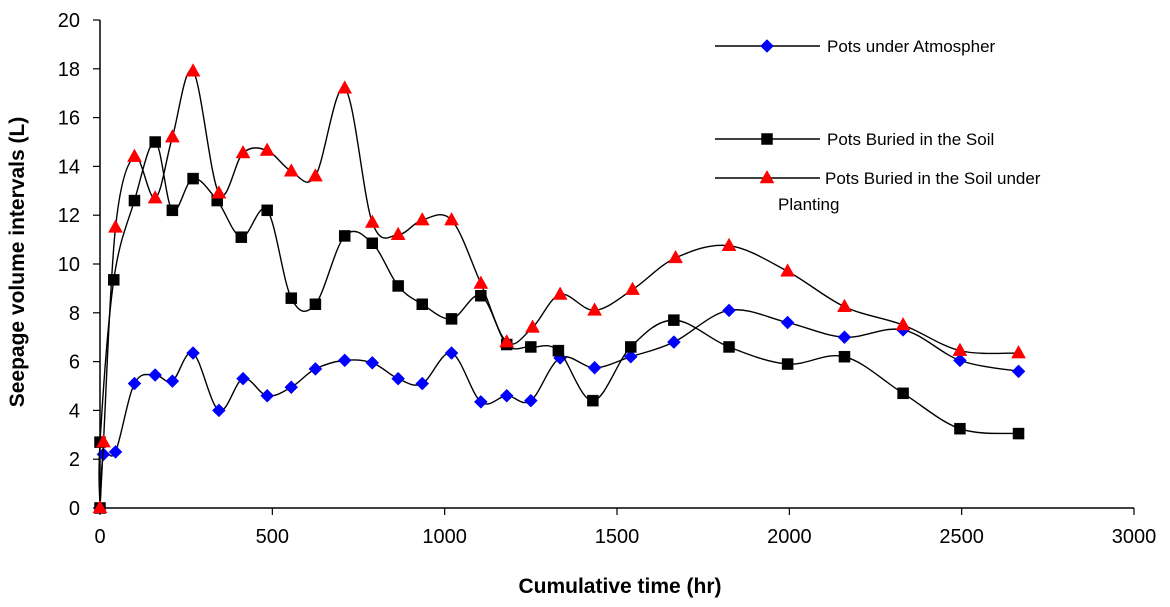 Image resolution: width=1170 pixels, height=607 pixels. What do you see at coordinates (17, 262) in the screenshot?
I see `y-axis-title: Seepage volume intervals (L)` at bounding box center [17, 262].